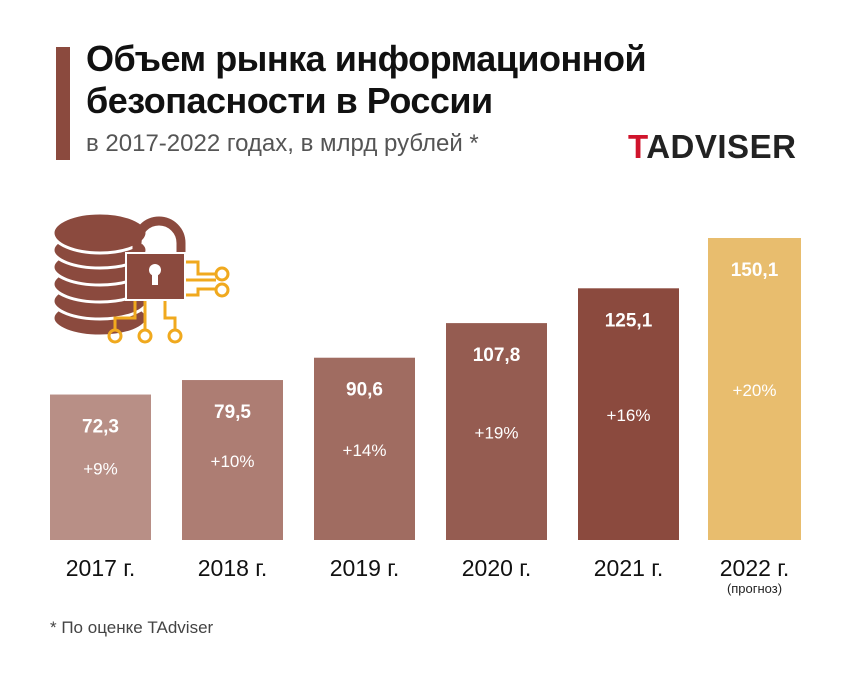 This screenshot has width=850, height=683. What do you see at coordinates (629, 568) in the screenshot?
I see `category-label-4: 2021 г.` at bounding box center [629, 568].